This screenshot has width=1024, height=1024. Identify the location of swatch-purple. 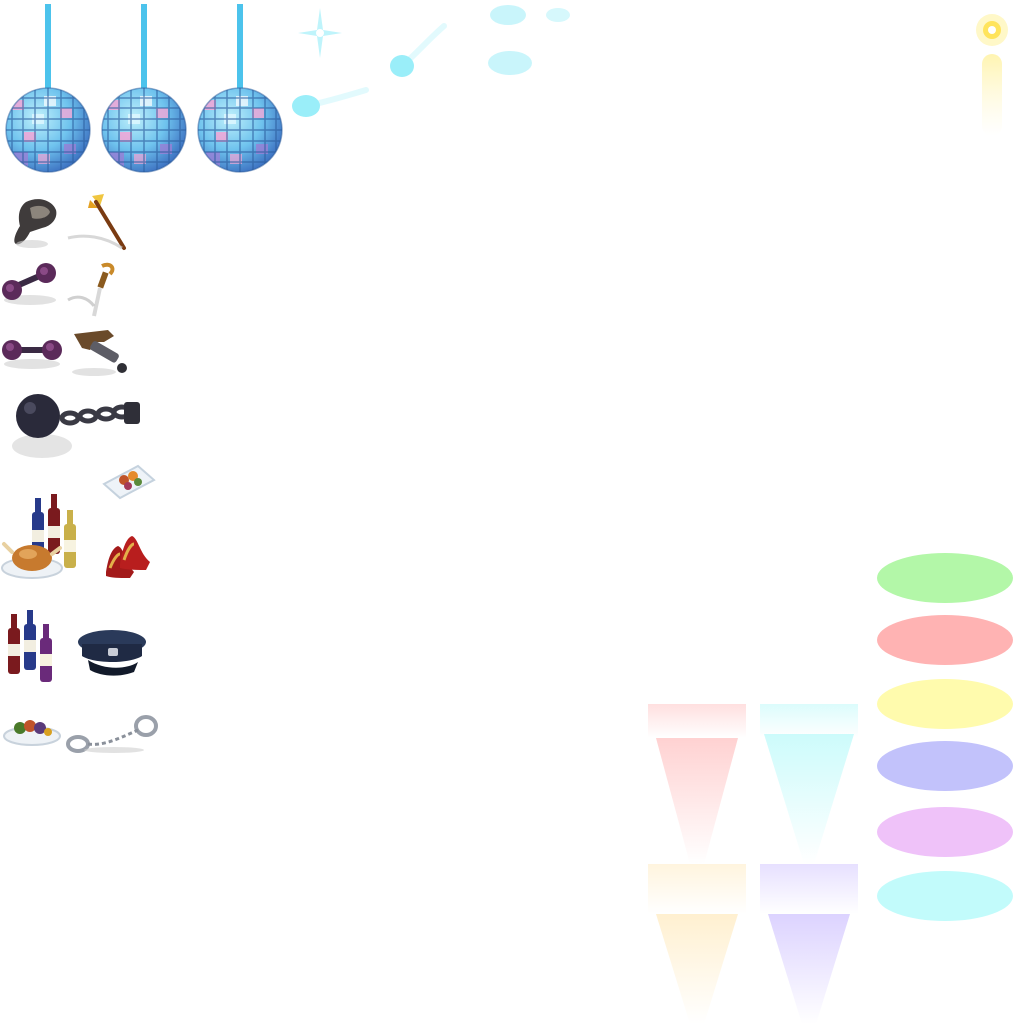
(945, 832).